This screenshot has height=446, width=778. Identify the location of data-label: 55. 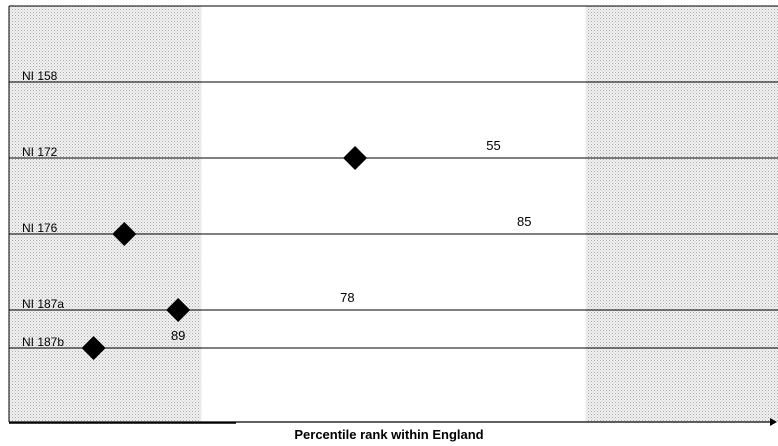
(493, 145).